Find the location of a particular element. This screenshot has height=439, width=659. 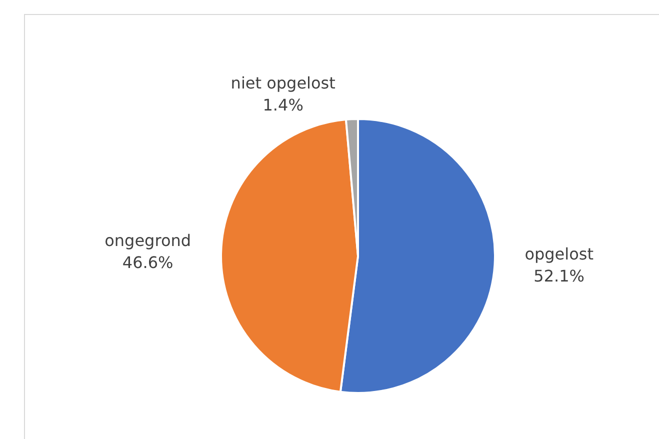

data-label: 1.4% is located at coordinates (283, 104).